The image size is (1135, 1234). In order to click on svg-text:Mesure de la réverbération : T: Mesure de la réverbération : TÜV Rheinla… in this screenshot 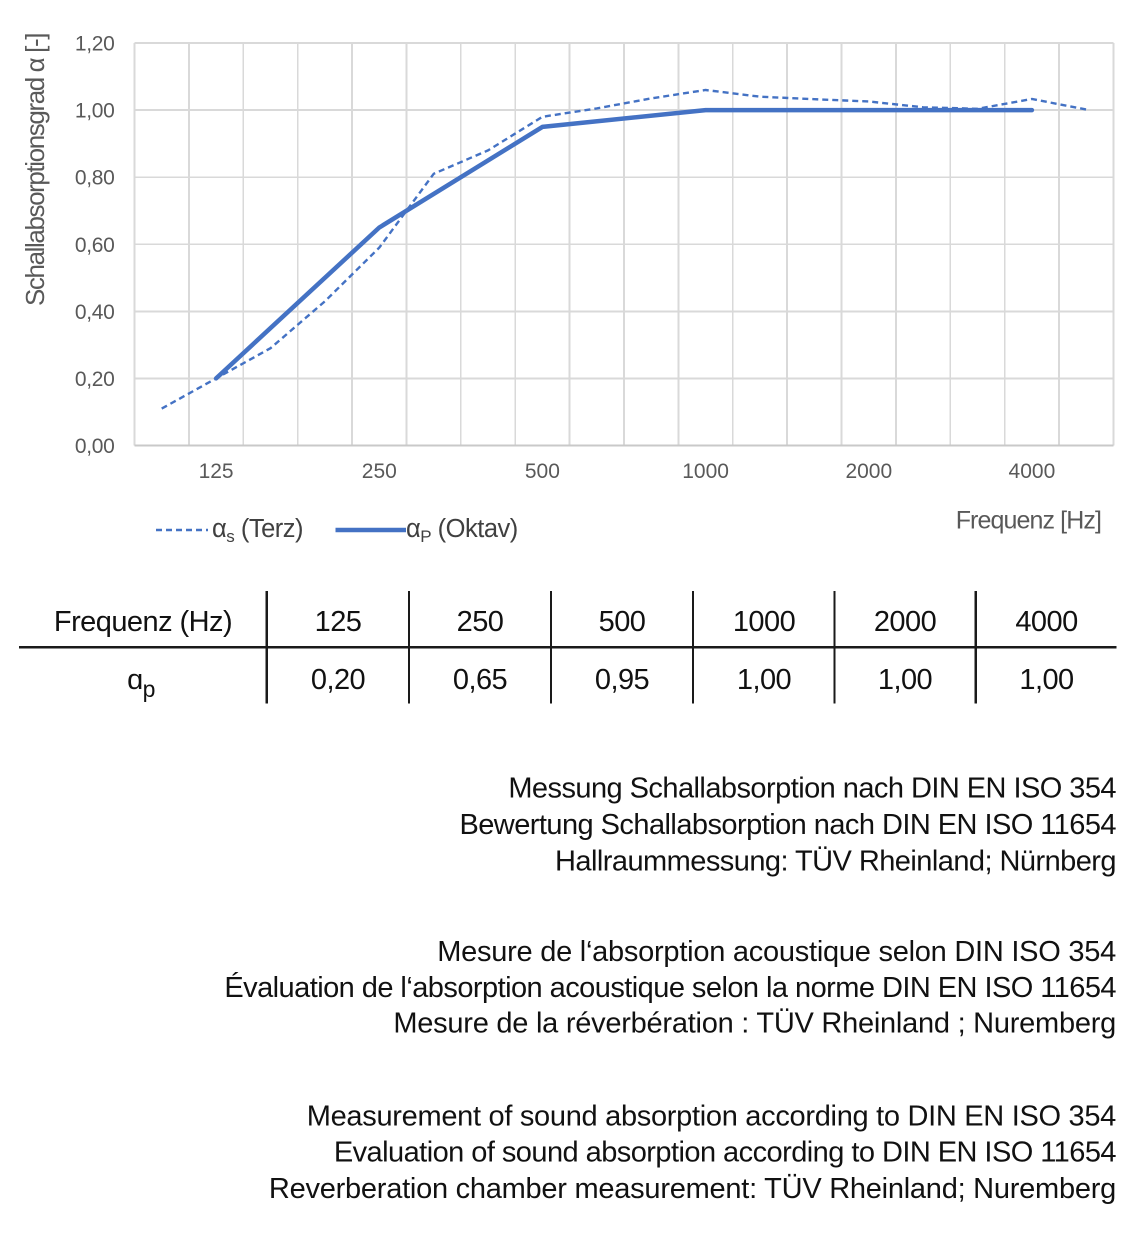, I will do `click(754, 1024)`.